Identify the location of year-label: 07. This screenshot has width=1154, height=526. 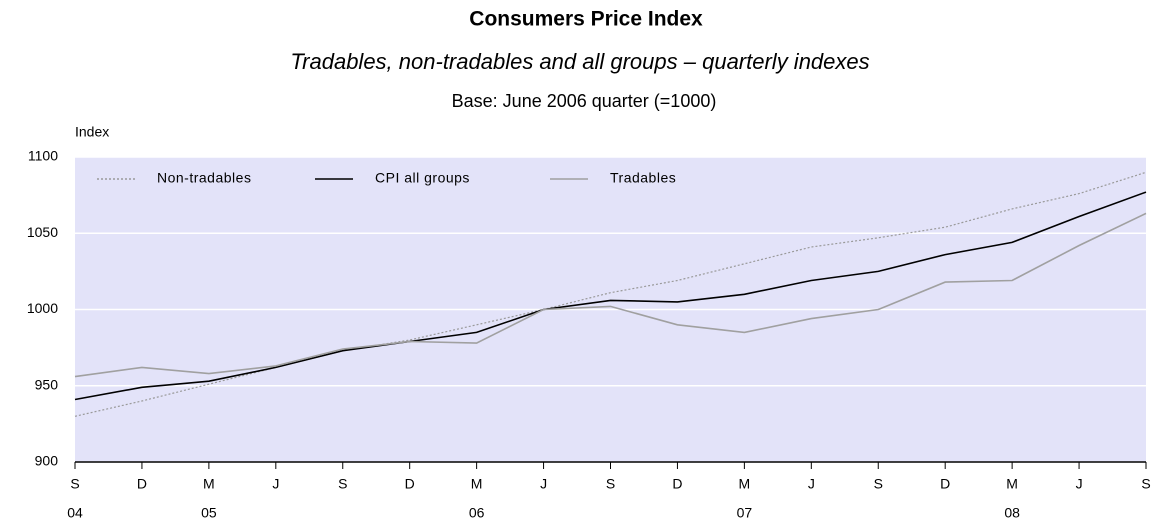
(745, 513).